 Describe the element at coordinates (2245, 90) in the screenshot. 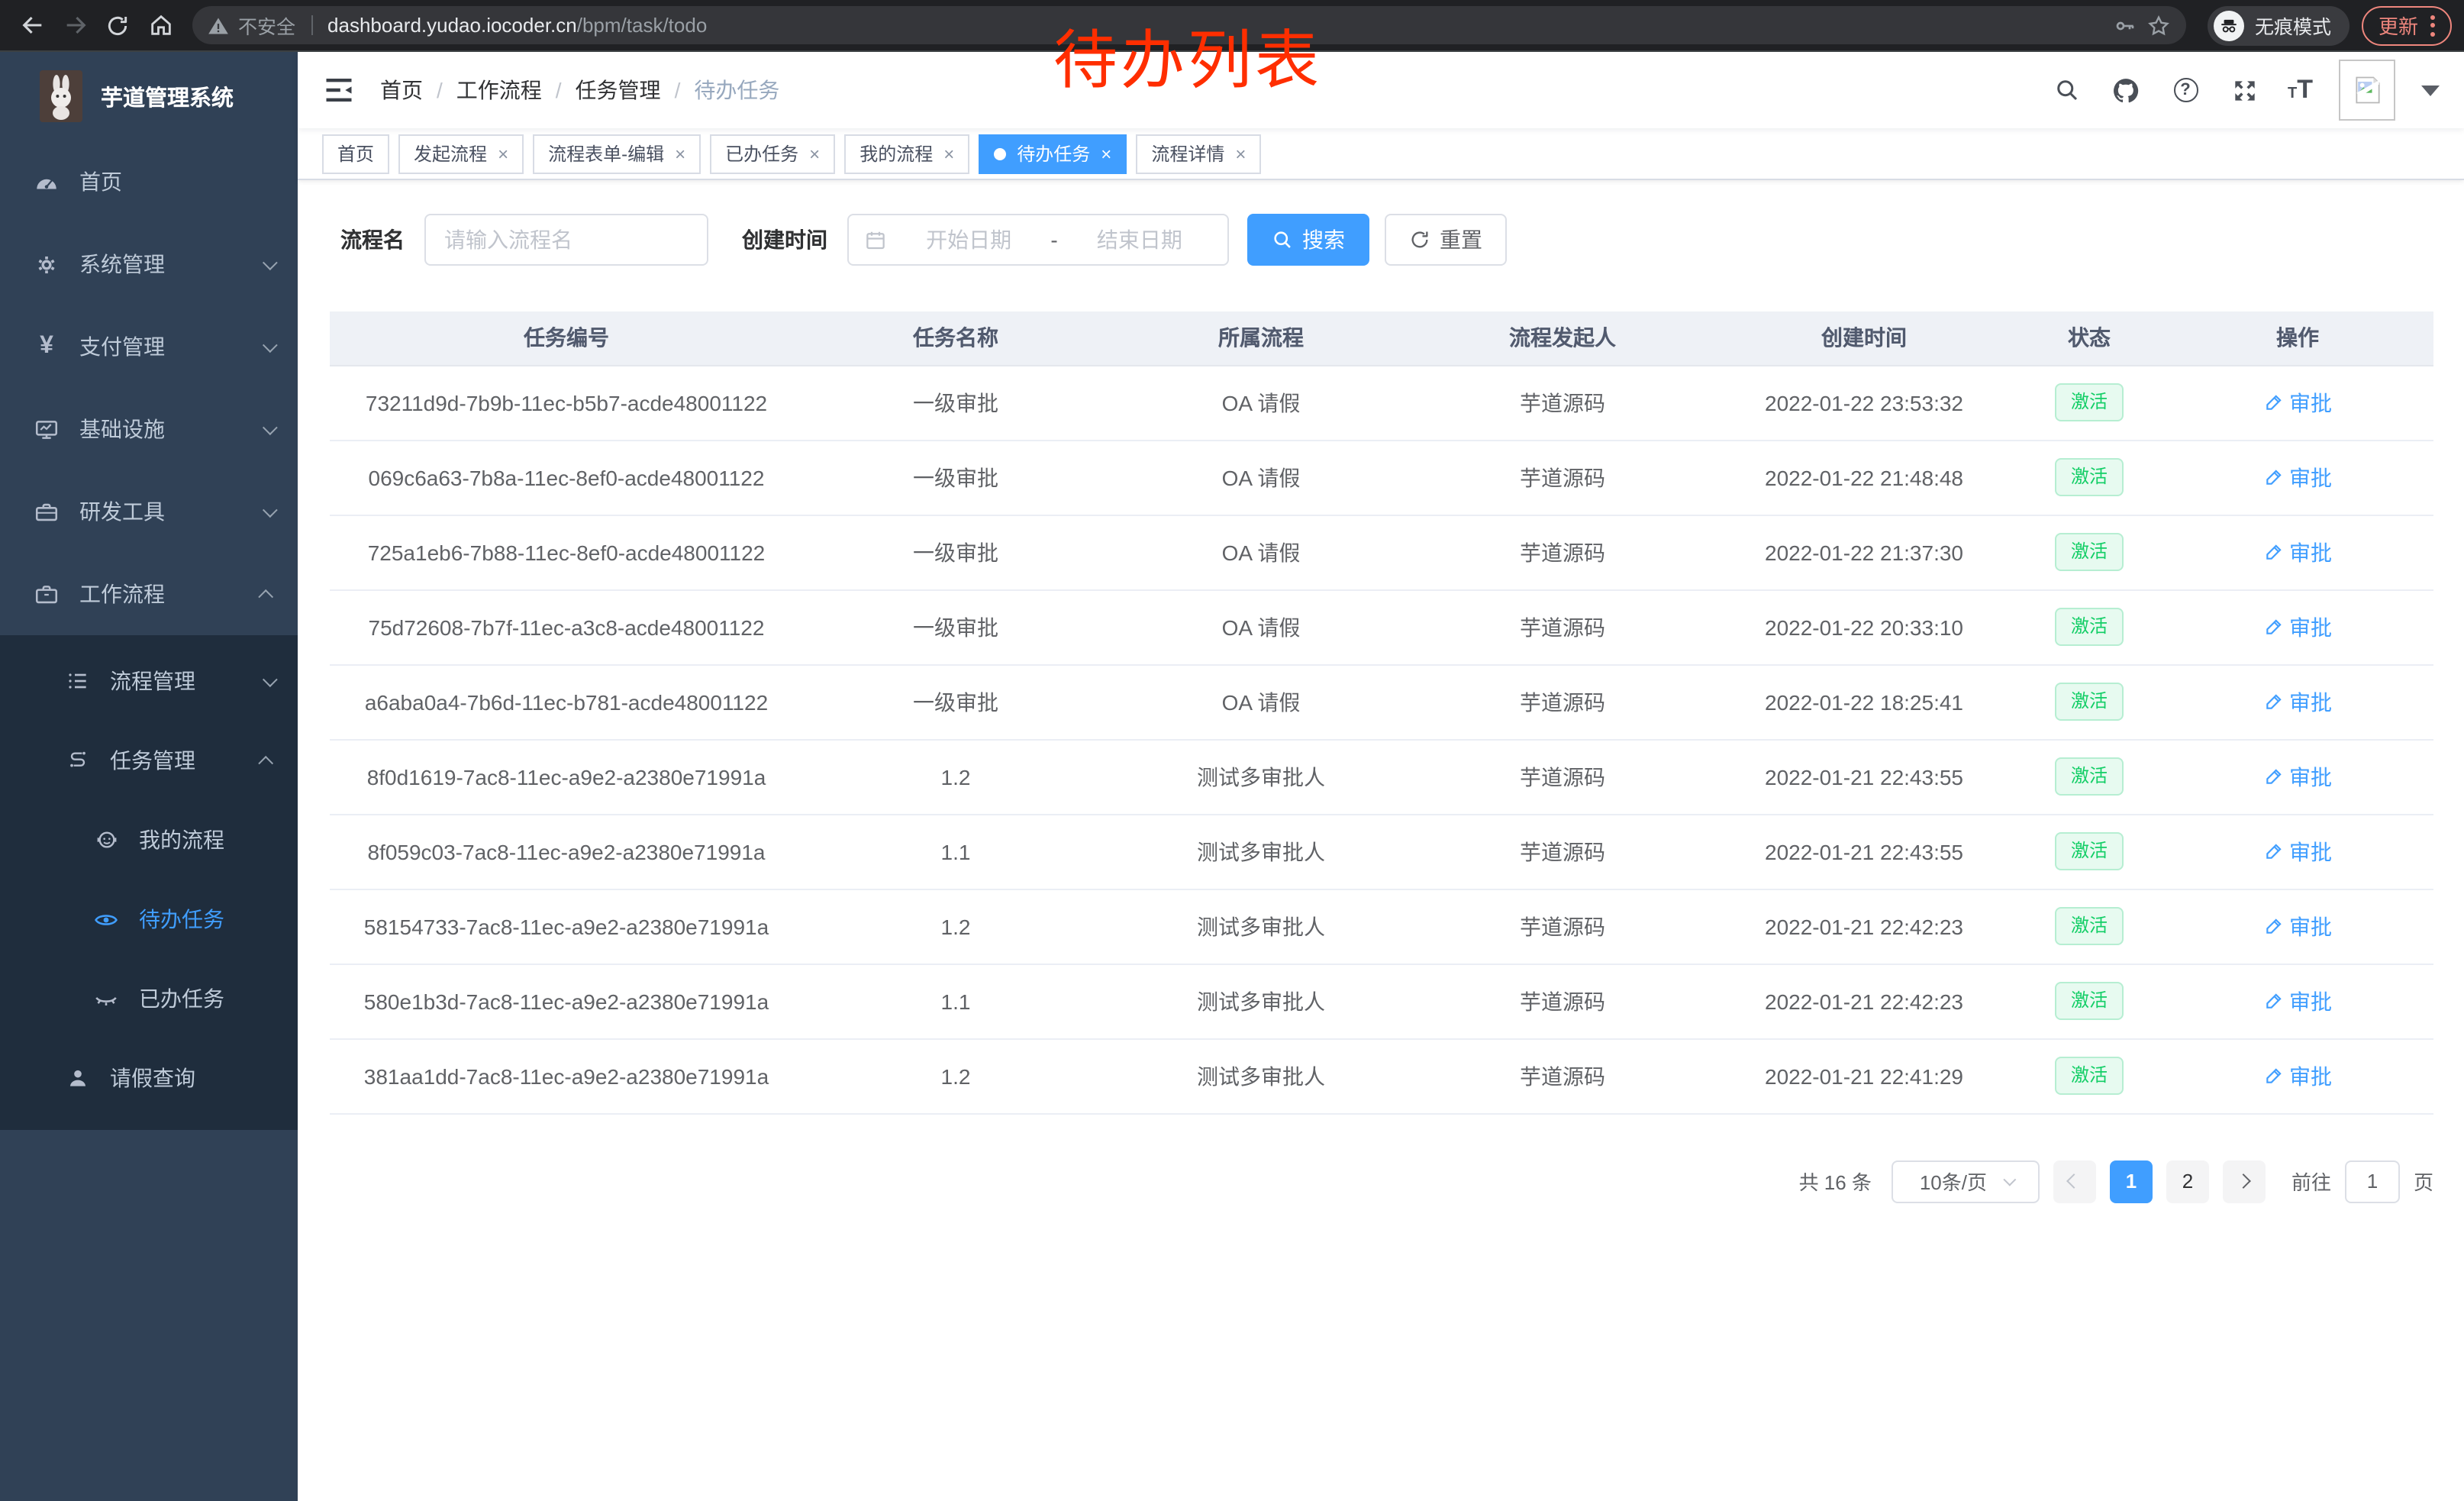

I see `fullscreen-icon` at that location.